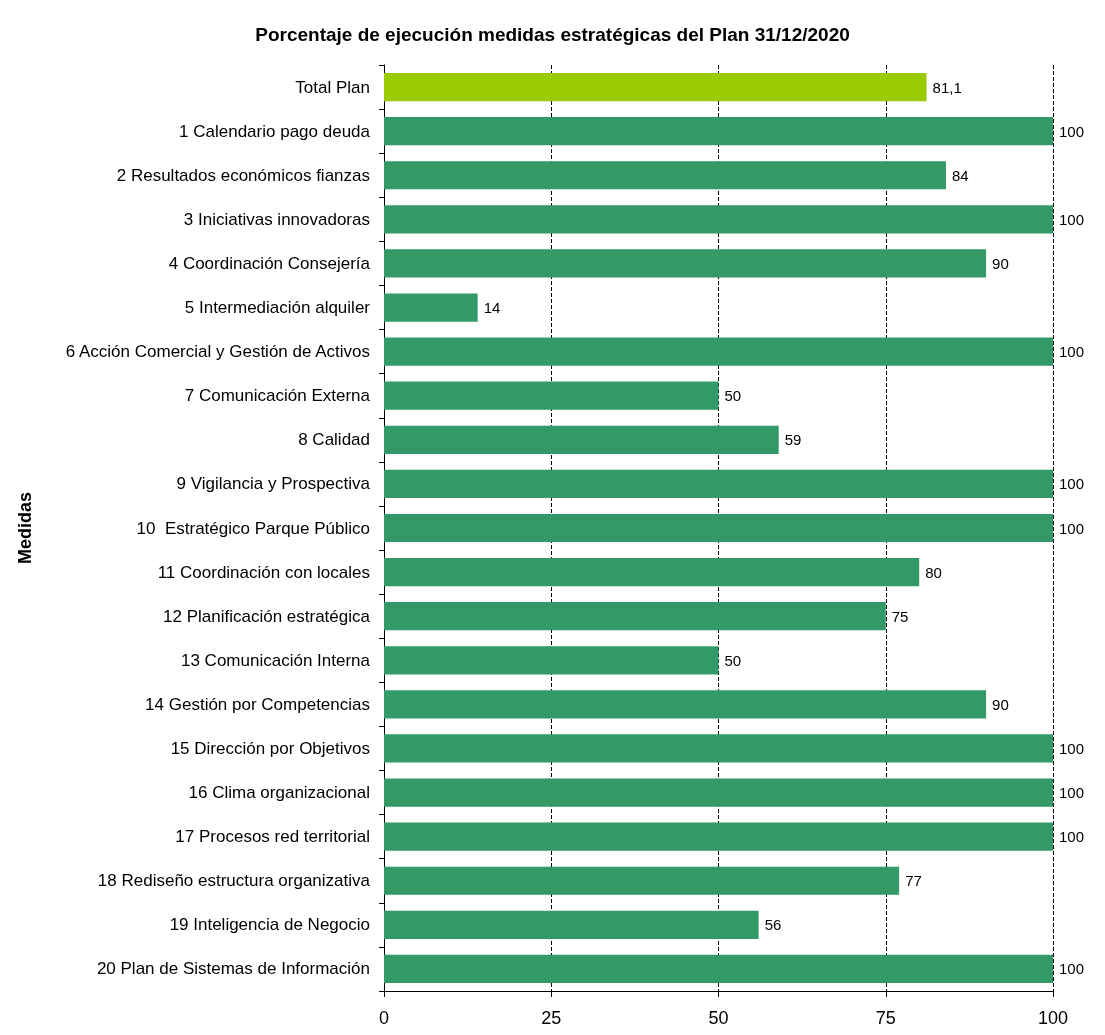 The image size is (1105, 1035). I want to click on y-tick-label: 1 Calendario pago deuda, so click(275, 131).